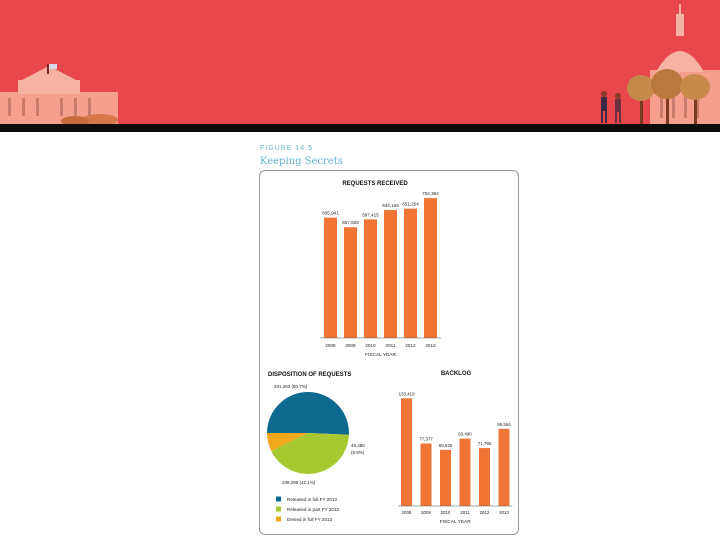 This screenshot has width=720, height=540. What do you see at coordinates (350, 222) in the screenshot?
I see `requests-value-label-2009: 557,825` at bounding box center [350, 222].